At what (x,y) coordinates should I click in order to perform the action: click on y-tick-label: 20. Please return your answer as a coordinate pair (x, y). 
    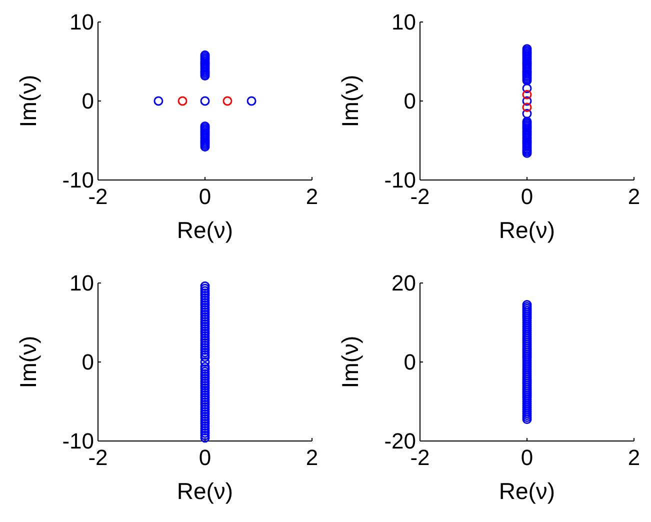
    Looking at the image, I should click on (404, 283).